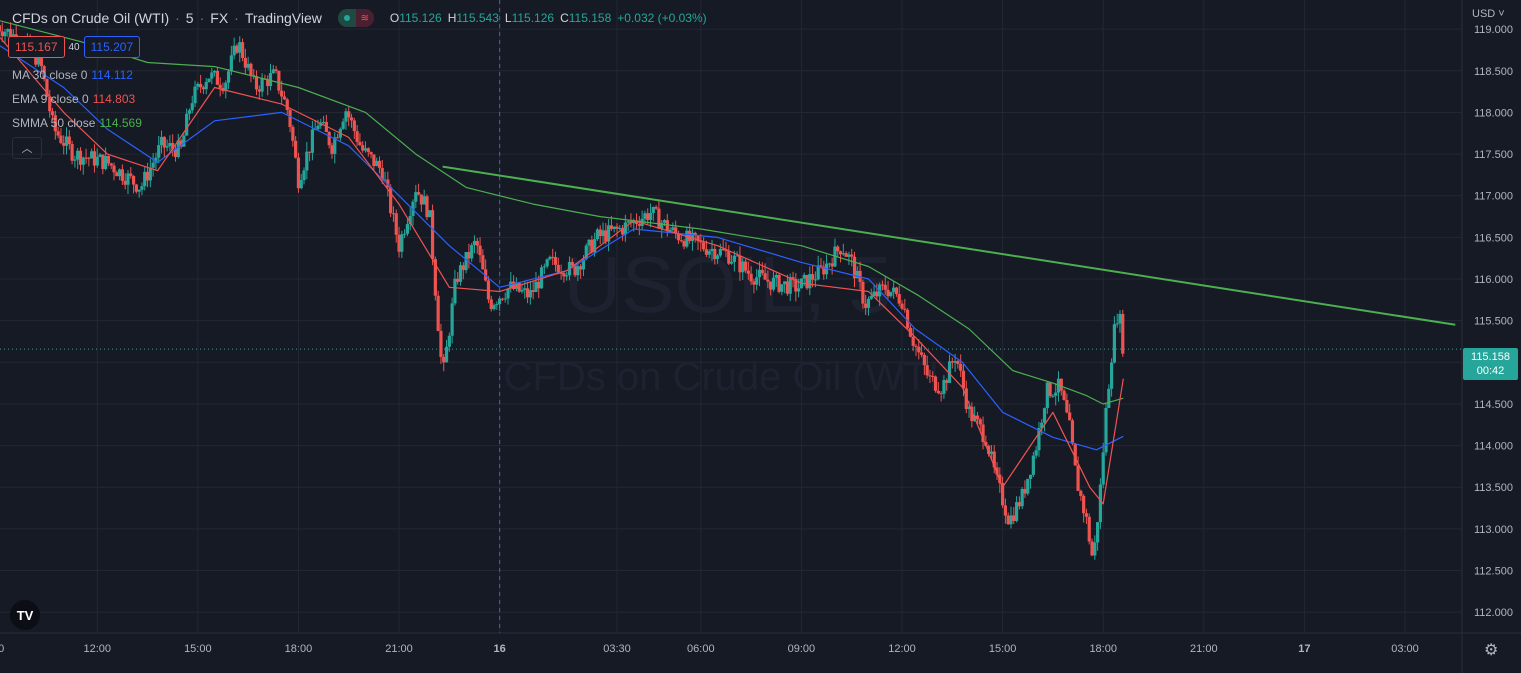 Image resolution: width=1521 pixels, height=673 pixels. Describe the element at coordinates (25, 615) in the screenshot. I see `tradingview-logo-icon: TV` at that location.